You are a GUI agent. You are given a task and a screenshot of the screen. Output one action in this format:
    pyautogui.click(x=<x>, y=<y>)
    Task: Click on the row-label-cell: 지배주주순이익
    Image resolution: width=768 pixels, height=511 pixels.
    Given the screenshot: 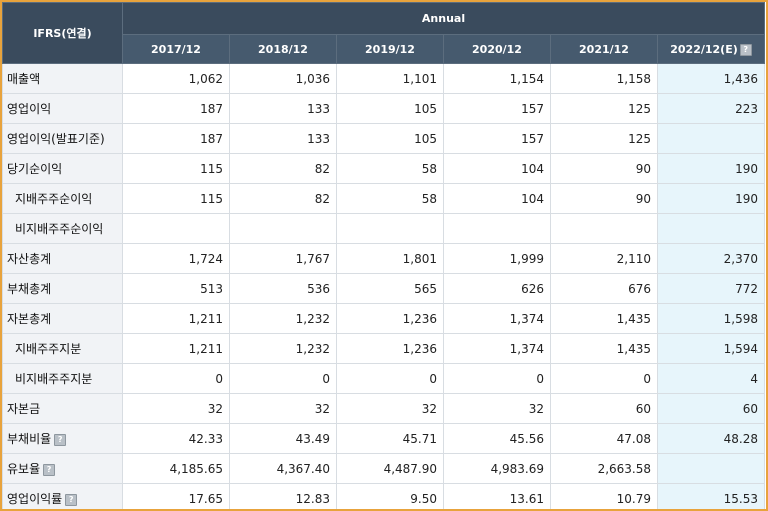 What is the action you would take?
    pyautogui.click(x=62, y=198)
    